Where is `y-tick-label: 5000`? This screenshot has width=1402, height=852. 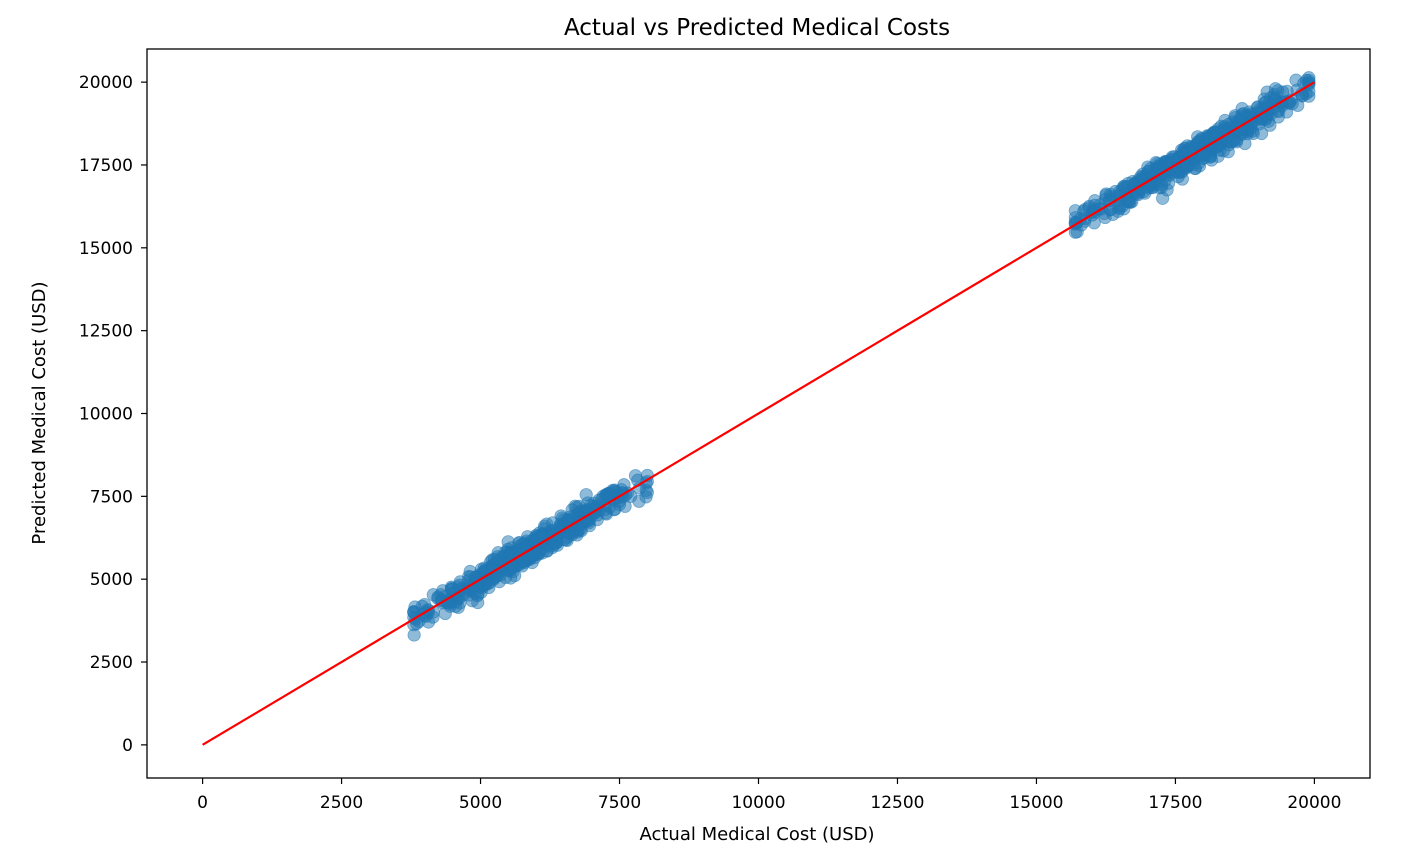 y-tick-label: 5000 is located at coordinates (111, 580).